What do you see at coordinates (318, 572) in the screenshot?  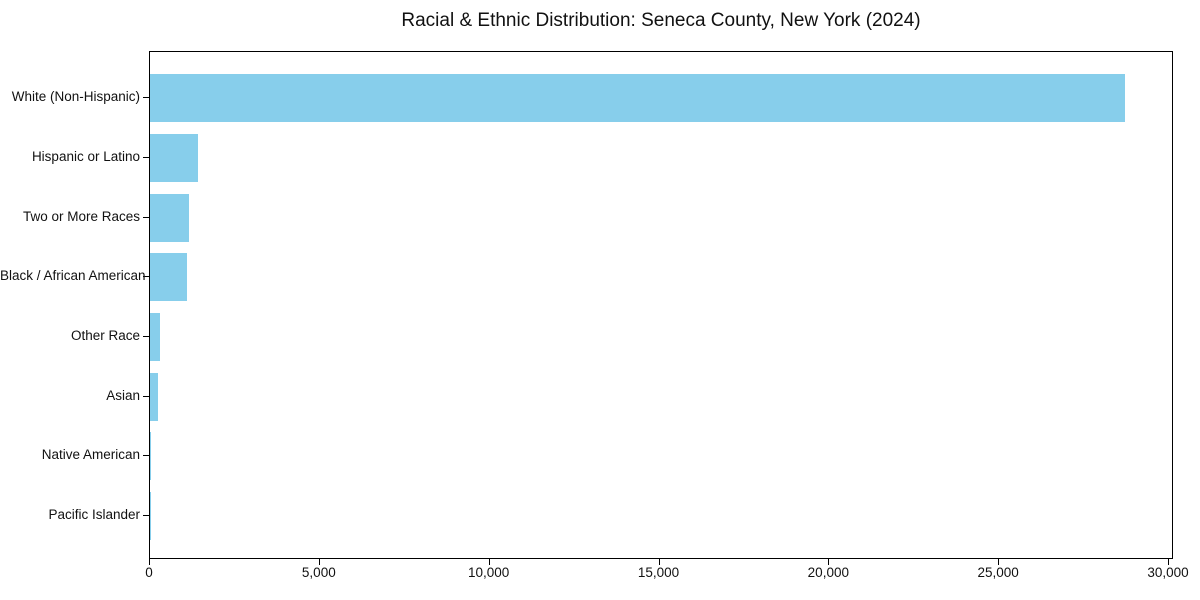 I see `x-tick-label: 5,000` at bounding box center [318, 572].